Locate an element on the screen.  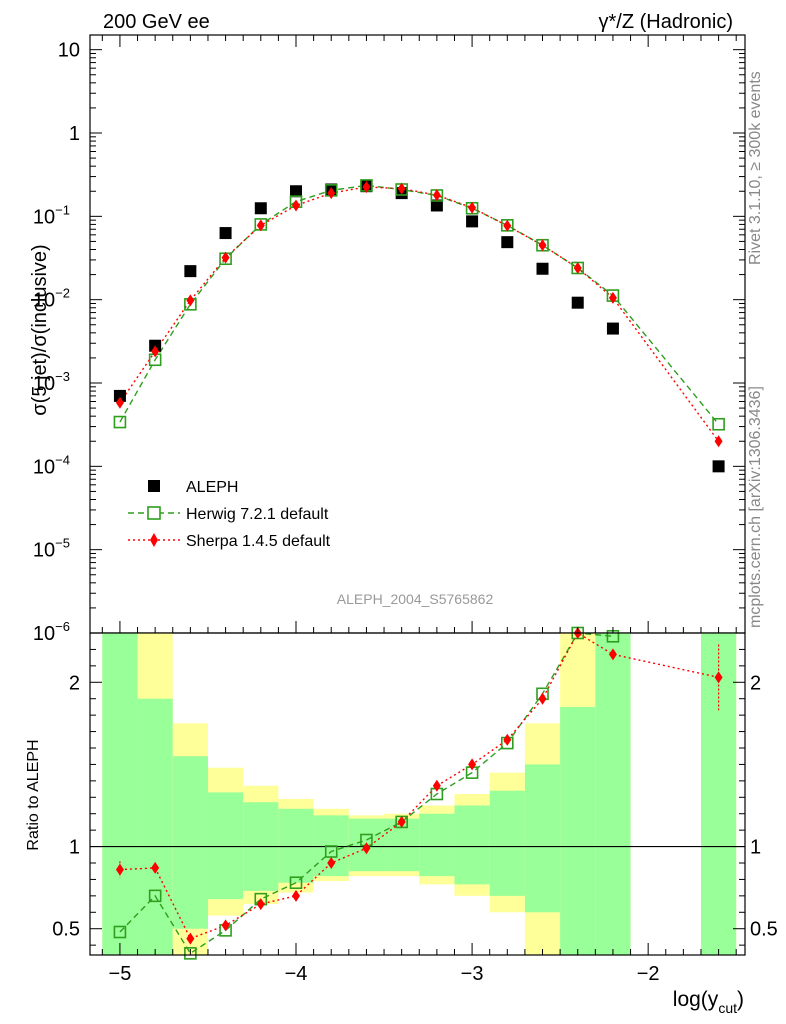
ratio-y-tick-label-right: 1 is located at coordinates (755, 848).